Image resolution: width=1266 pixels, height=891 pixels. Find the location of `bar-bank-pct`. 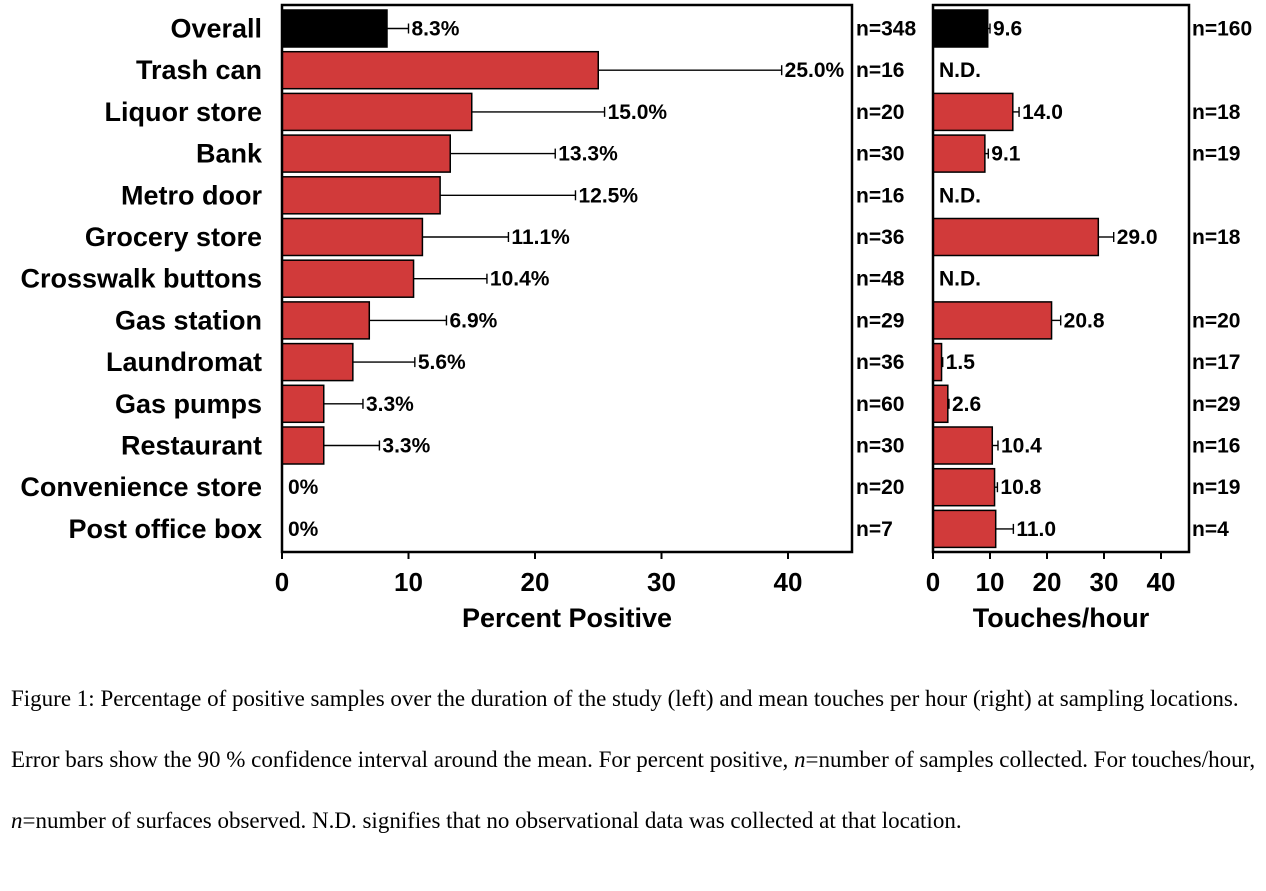

bar-bank-pct is located at coordinates (366, 153).